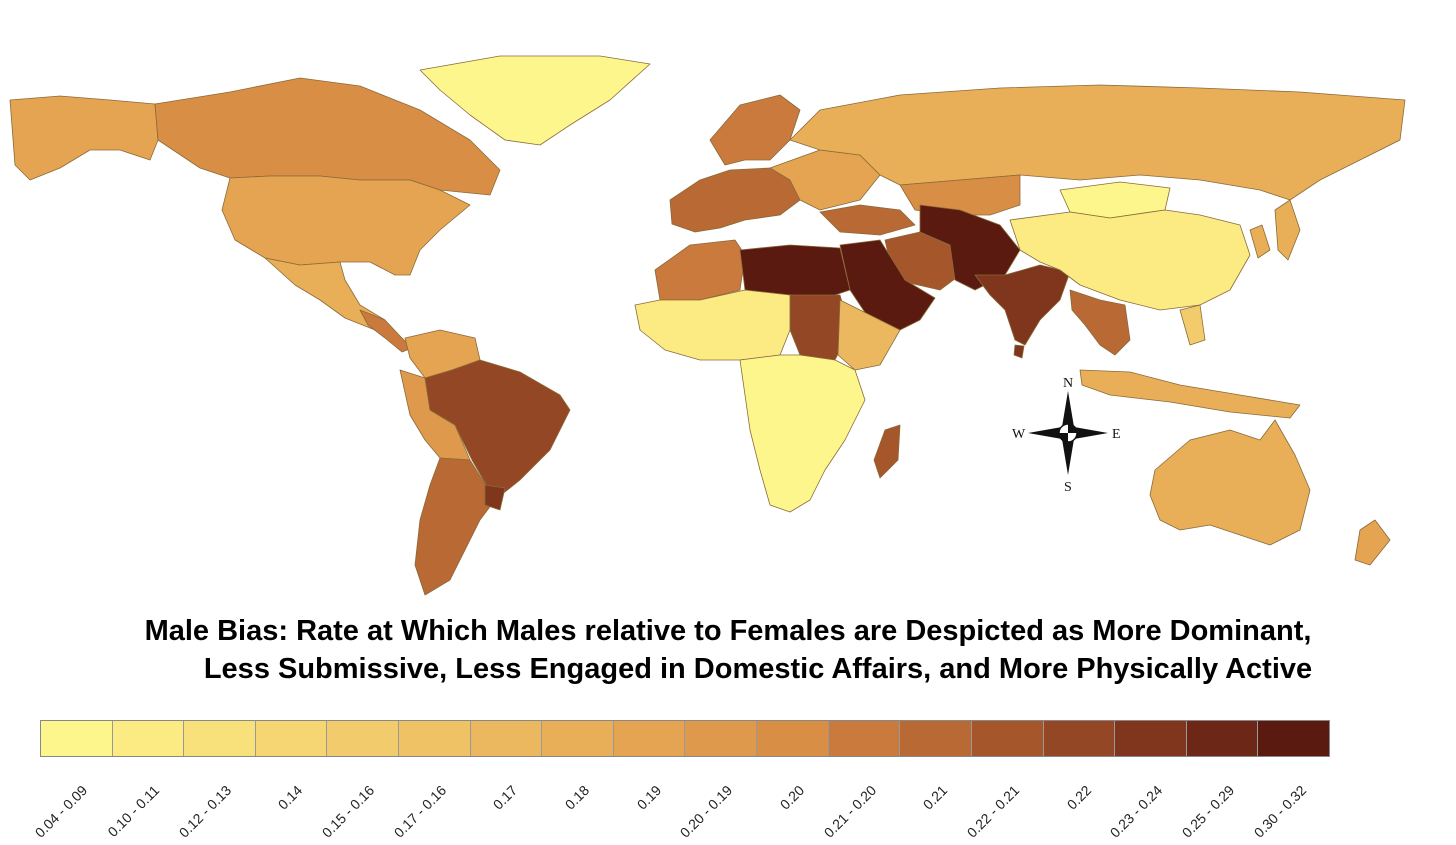 The width and height of the screenshot is (1456, 845). Describe the element at coordinates (1019, 351) in the screenshot. I see `region-sri-lanka` at that location.